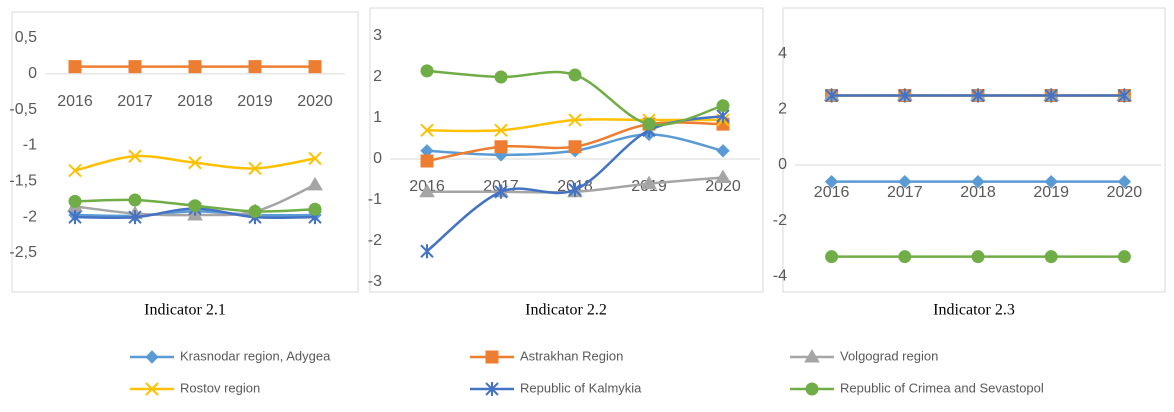 This screenshot has width=1174, height=412. Describe the element at coordinates (377, 117) in the screenshot. I see `y-tick-label: 1` at that location.